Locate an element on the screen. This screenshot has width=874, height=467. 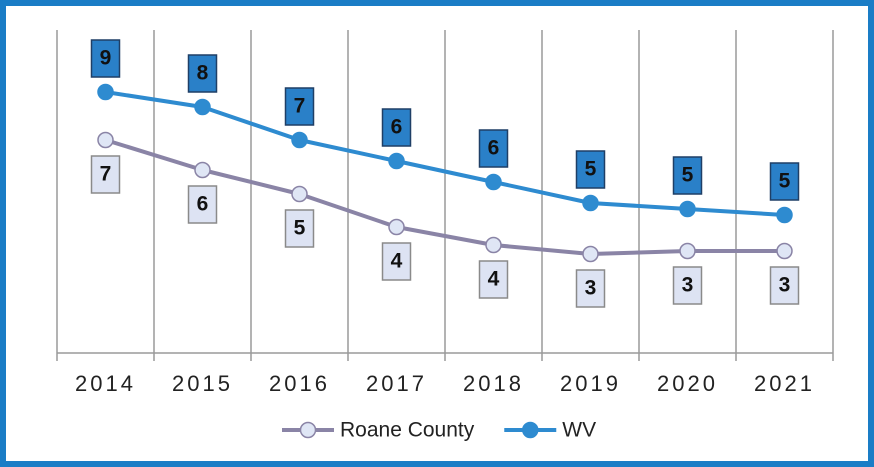
x-tick-label: 2021 is located at coordinates (784, 383).